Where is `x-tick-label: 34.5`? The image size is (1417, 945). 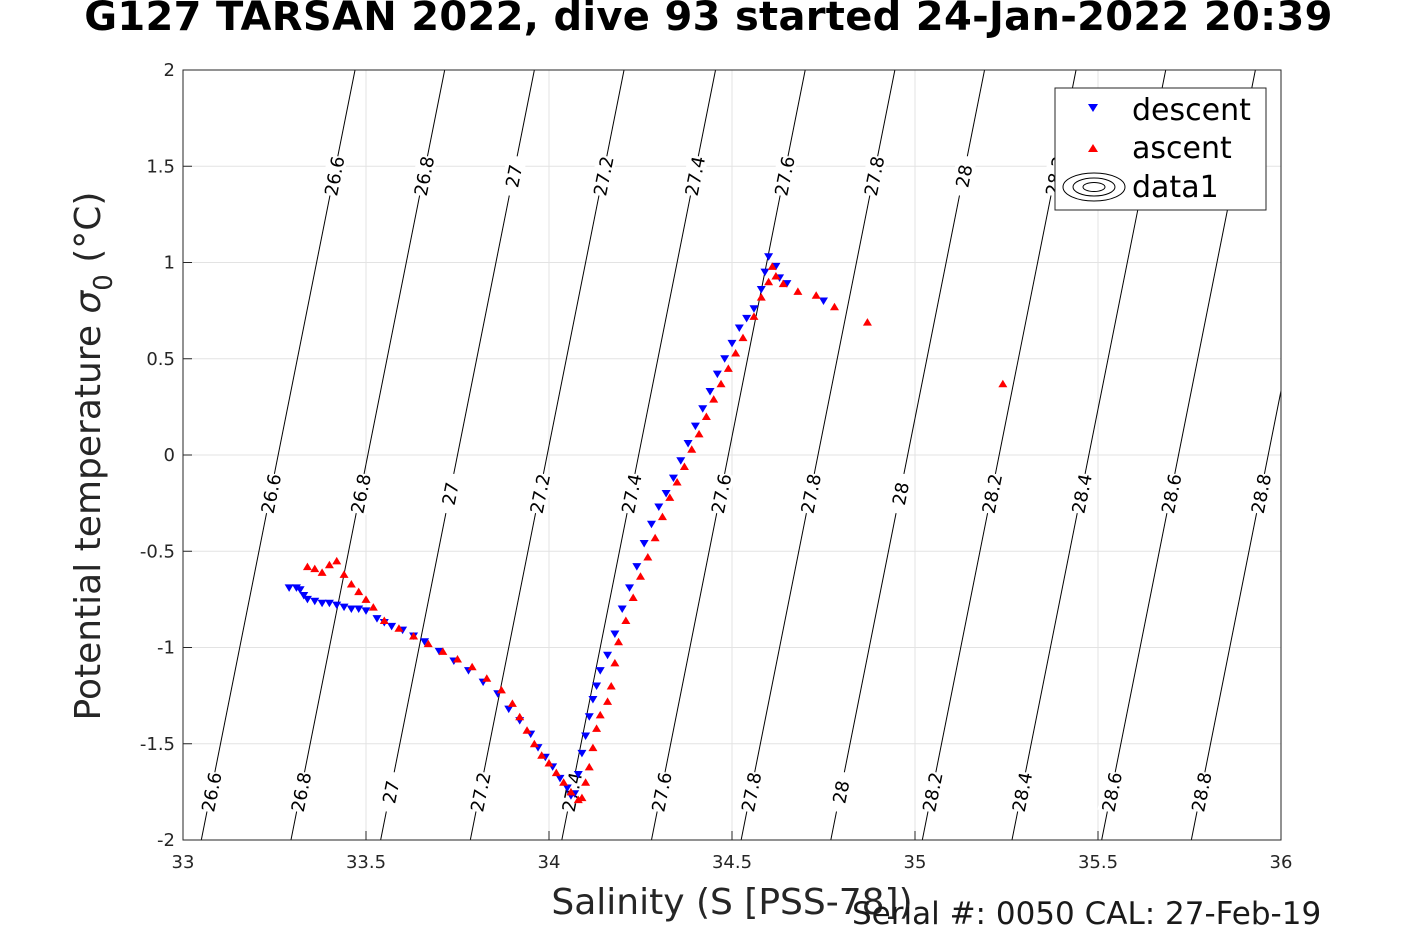 x-tick-label: 34.5 is located at coordinates (732, 862).